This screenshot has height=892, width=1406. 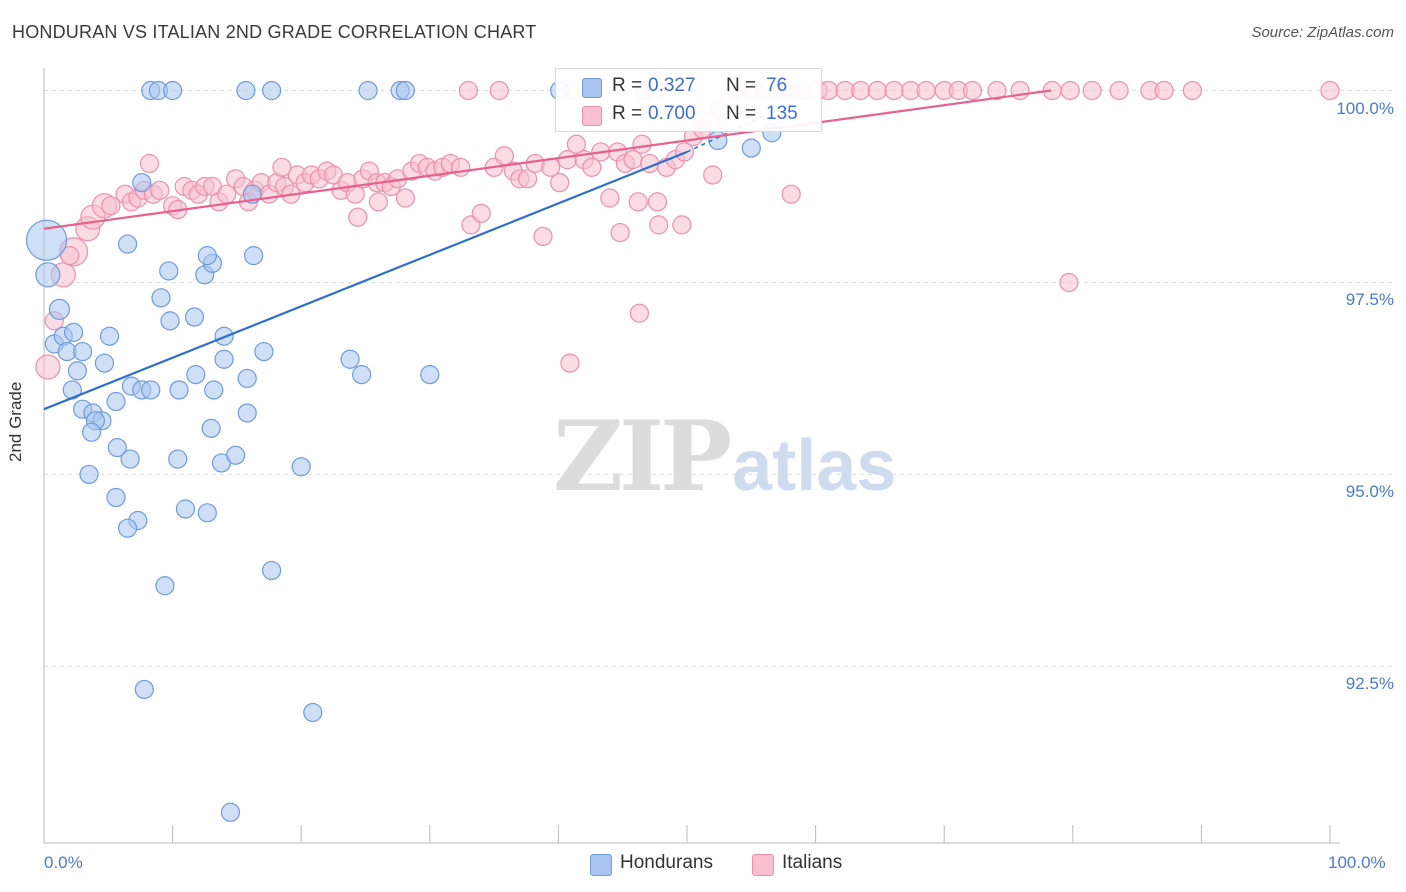 What do you see at coordinates (642, 456) in the screenshot?
I see `watermark-zip: ZIP` at bounding box center [642, 456].